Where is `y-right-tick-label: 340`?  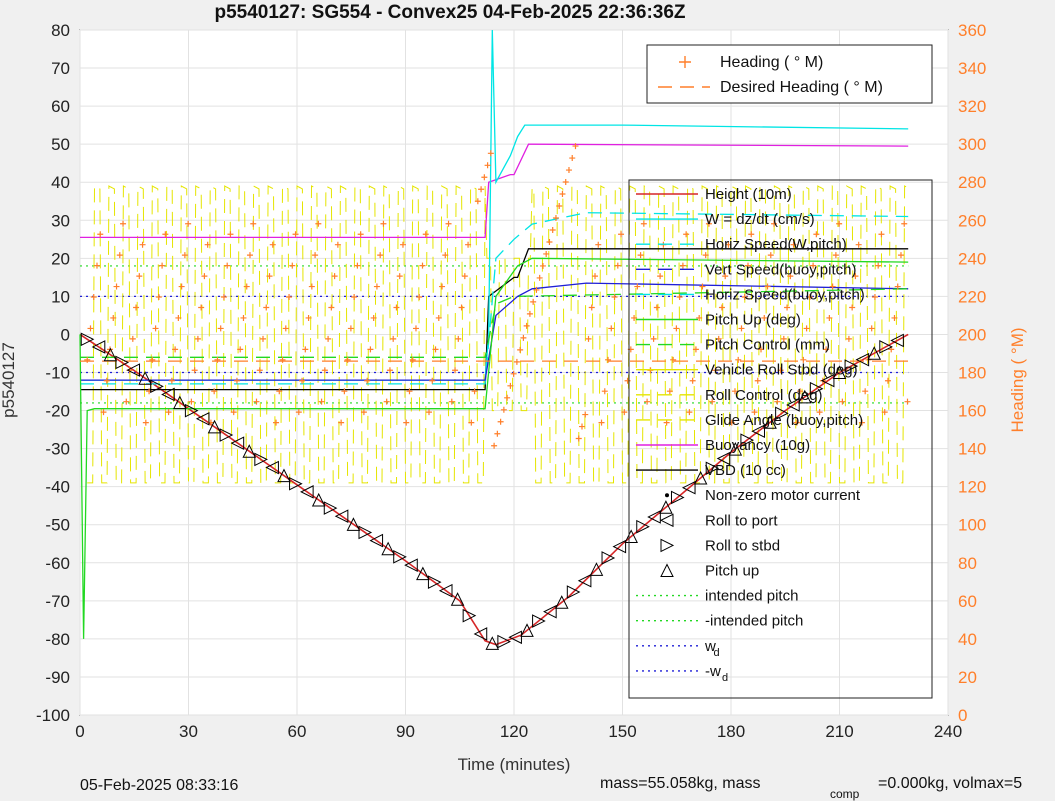 y-right-tick-label: 340 is located at coordinates (972, 68).